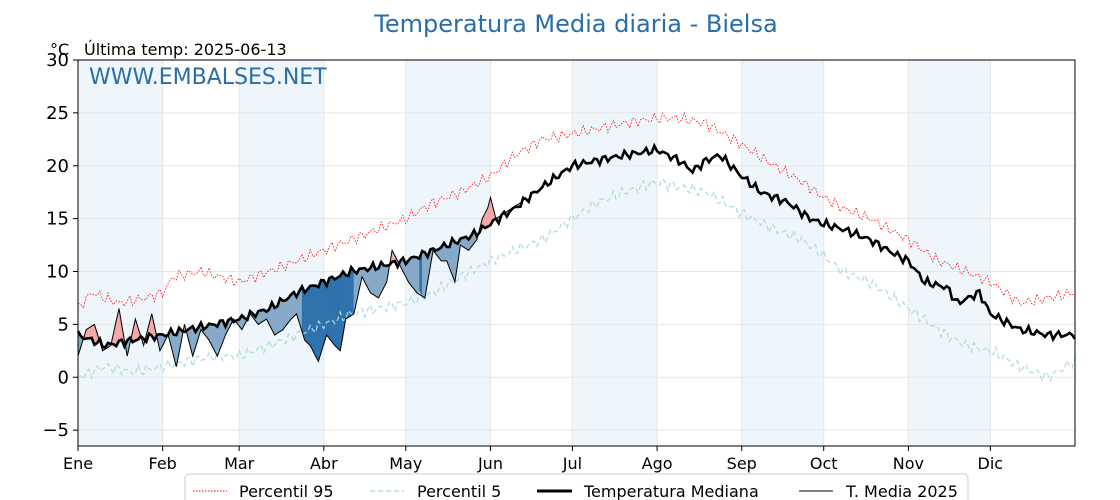  I want to click on y-tick-label: 5, so click(63, 324).